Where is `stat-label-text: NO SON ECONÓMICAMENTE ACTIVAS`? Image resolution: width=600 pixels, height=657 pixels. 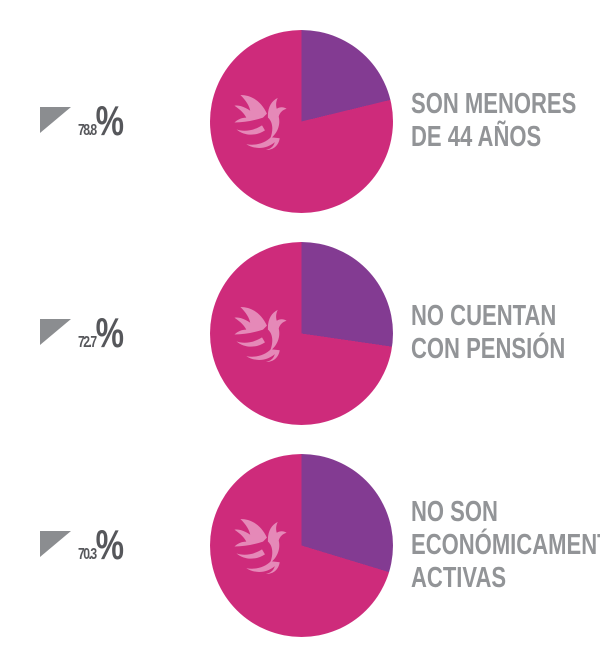
stat-label-text: NO SON ECONÓMICAMENTE ACTIVAS is located at coordinates (505, 545).